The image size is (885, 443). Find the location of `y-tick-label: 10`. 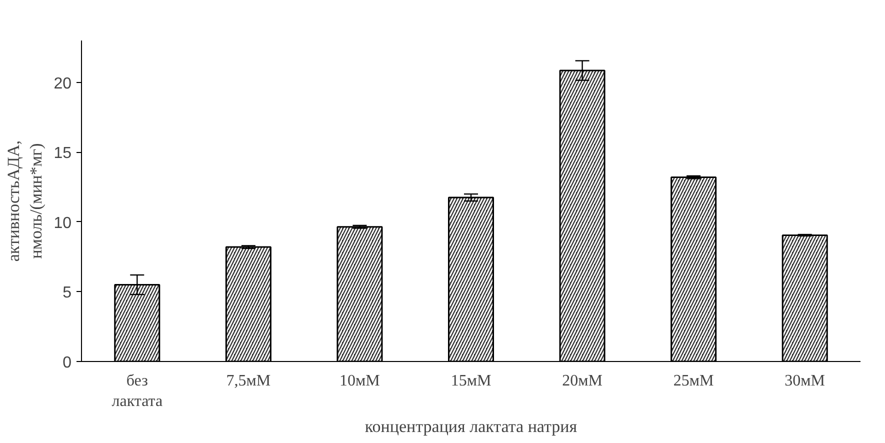

y-tick-label: 10 is located at coordinates (63, 223).